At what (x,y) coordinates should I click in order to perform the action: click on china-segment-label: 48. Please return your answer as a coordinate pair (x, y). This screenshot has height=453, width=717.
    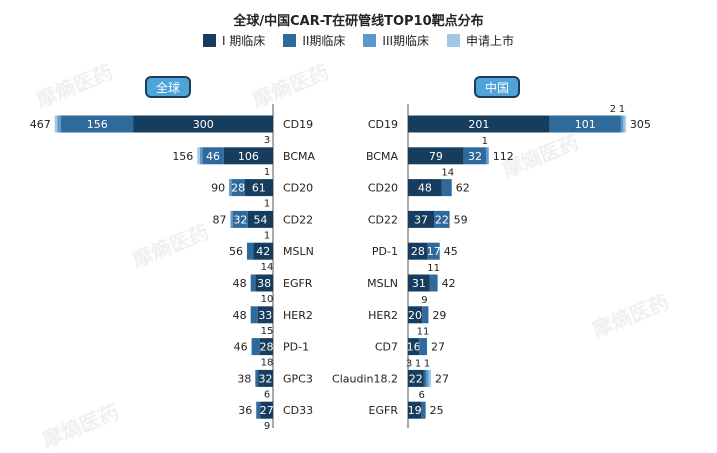
    Looking at the image, I should click on (425, 188).